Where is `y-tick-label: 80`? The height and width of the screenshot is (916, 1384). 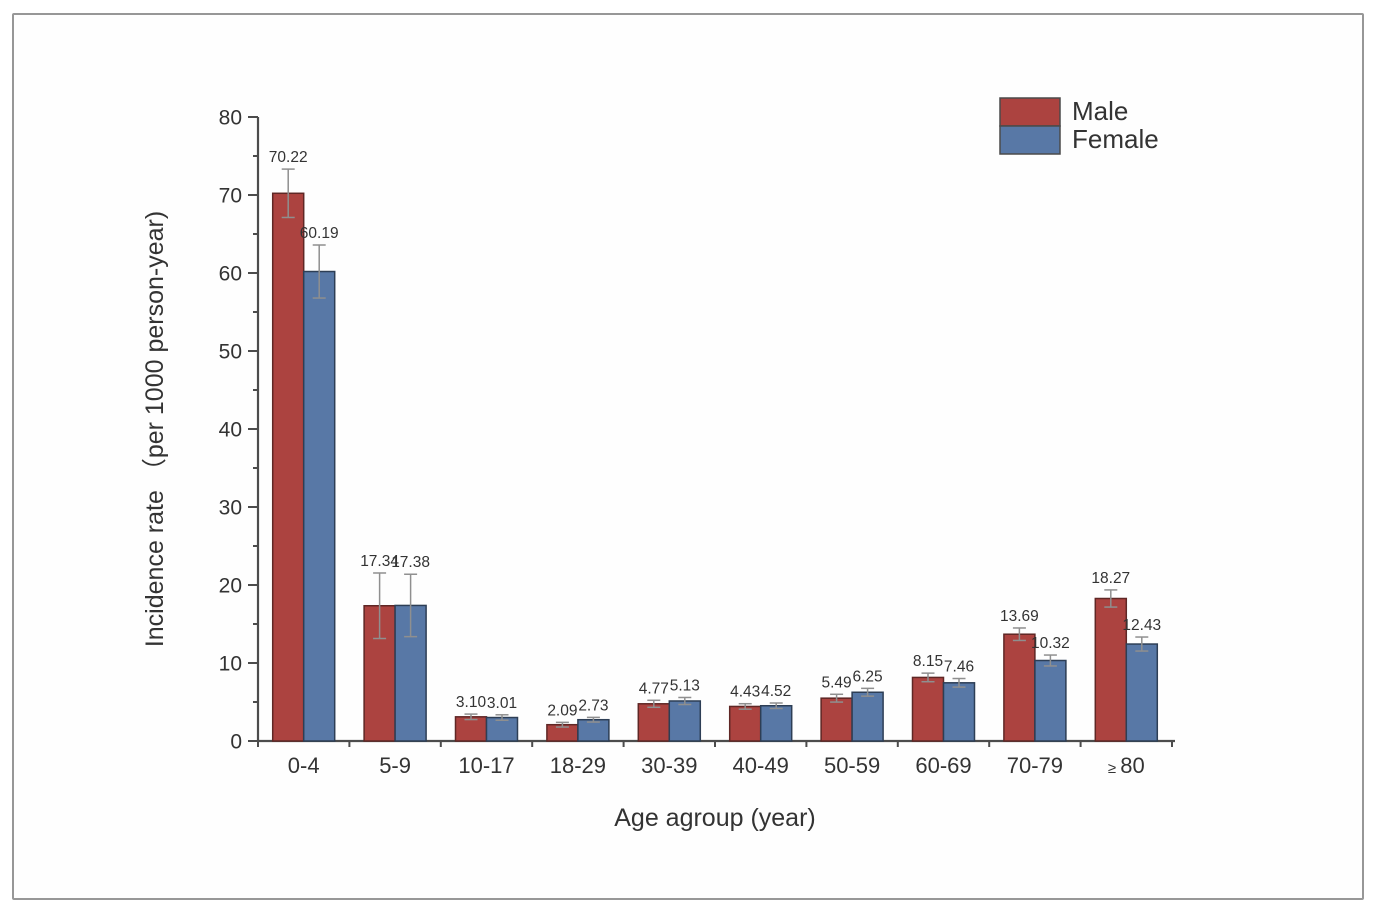
y-tick-label: 80 is located at coordinates (230, 118).